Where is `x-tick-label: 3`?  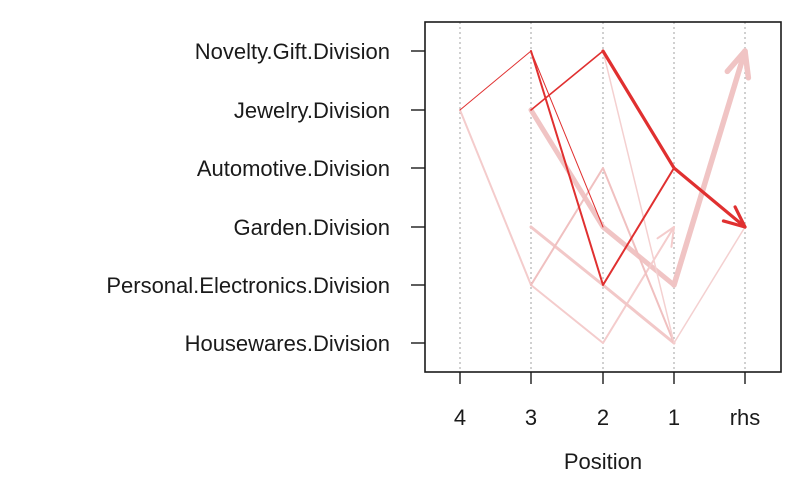 x-tick-label: 3 is located at coordinates (531, 417).